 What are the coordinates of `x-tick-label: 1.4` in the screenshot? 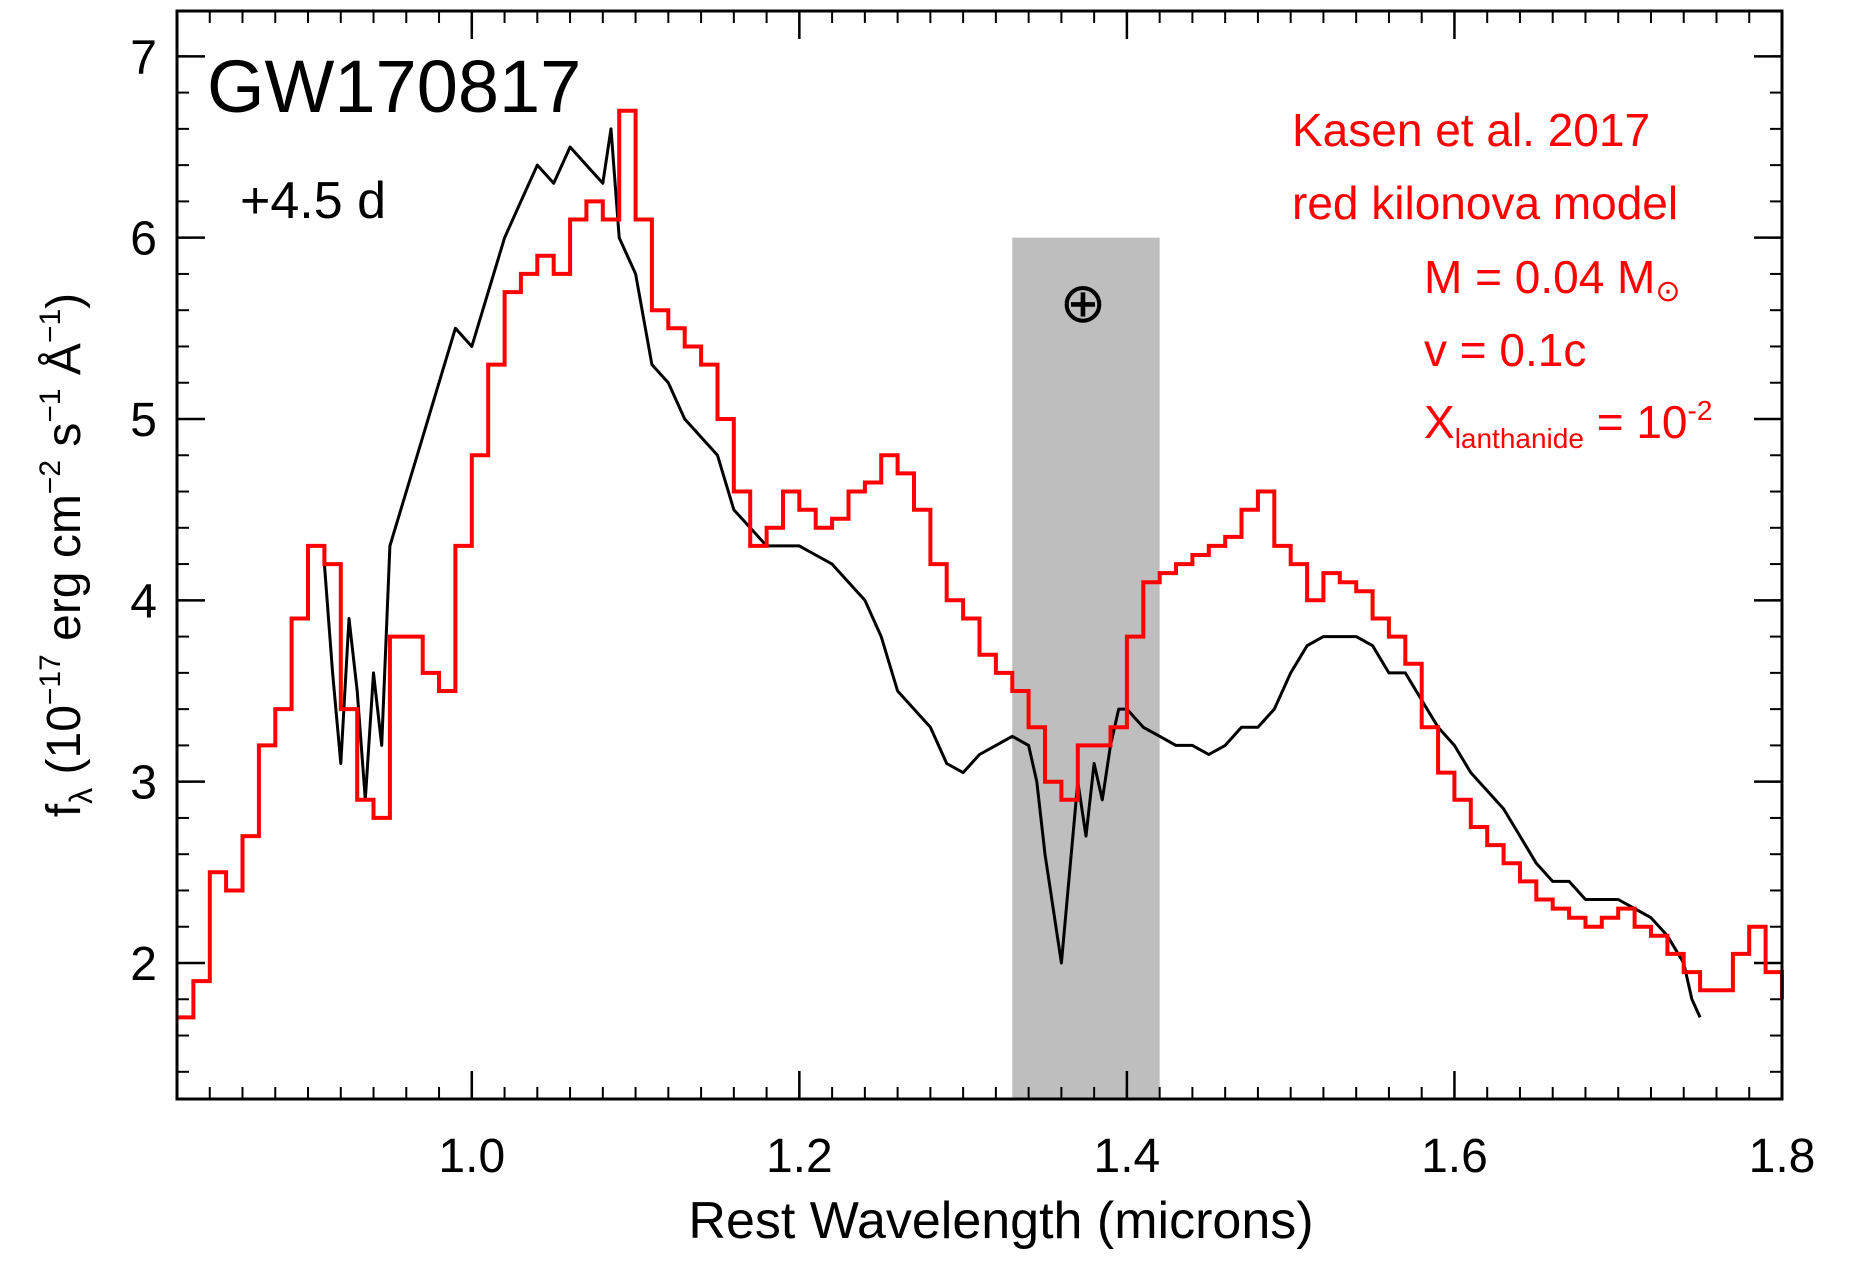 It's located at (1127, 1156).